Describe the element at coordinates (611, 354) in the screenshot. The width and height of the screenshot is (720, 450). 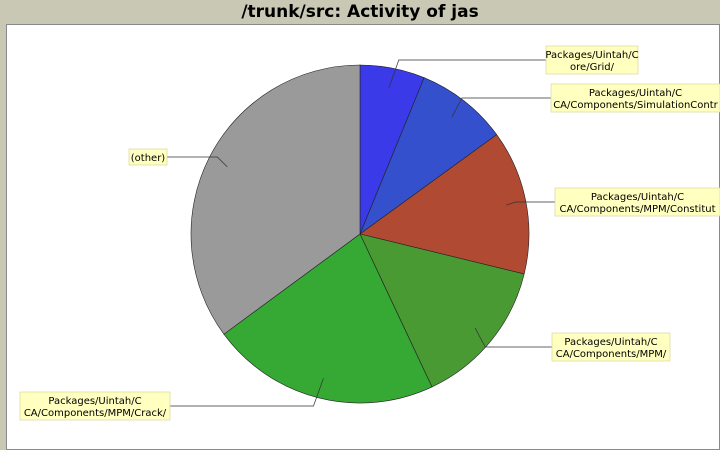
I see `slice-label-3-line-1: CA/Components/MPM/` at that location.